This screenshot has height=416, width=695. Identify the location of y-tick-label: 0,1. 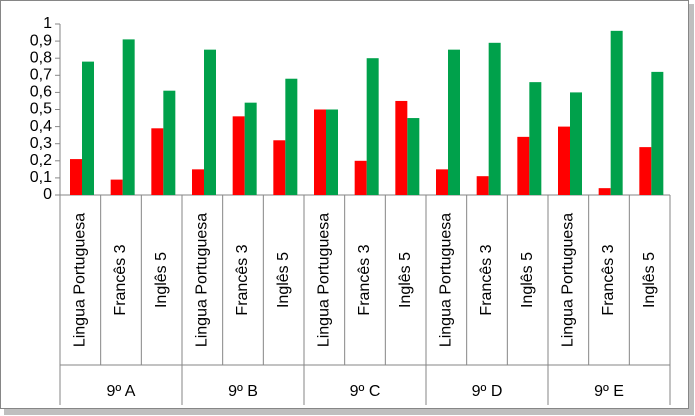
(41, 177).